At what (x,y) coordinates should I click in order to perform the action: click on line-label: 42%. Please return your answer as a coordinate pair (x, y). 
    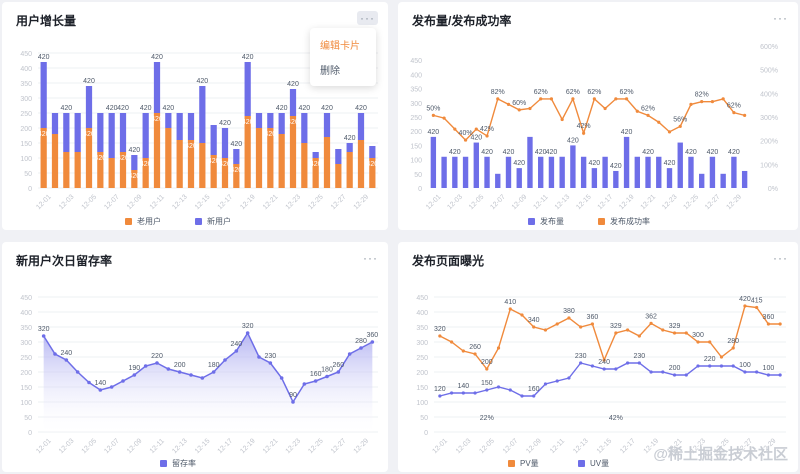
    Looking at the image, I should click on (584, 126).